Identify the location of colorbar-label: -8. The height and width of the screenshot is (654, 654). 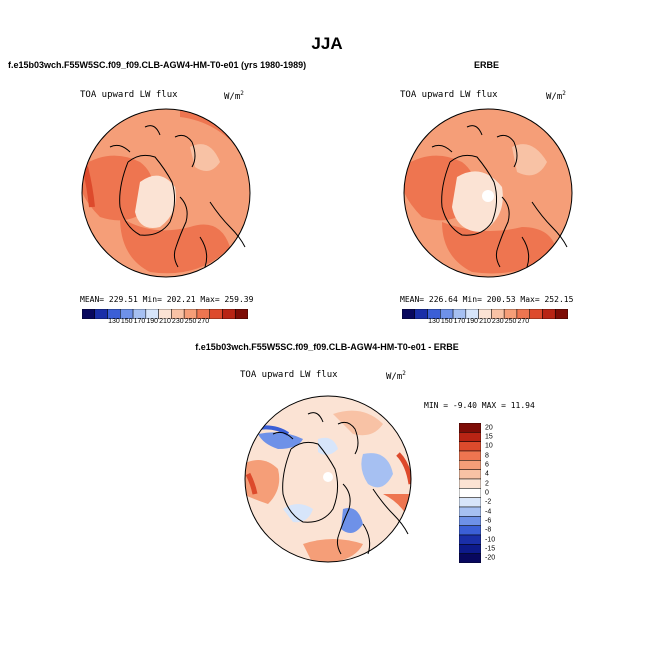
(488, 530).